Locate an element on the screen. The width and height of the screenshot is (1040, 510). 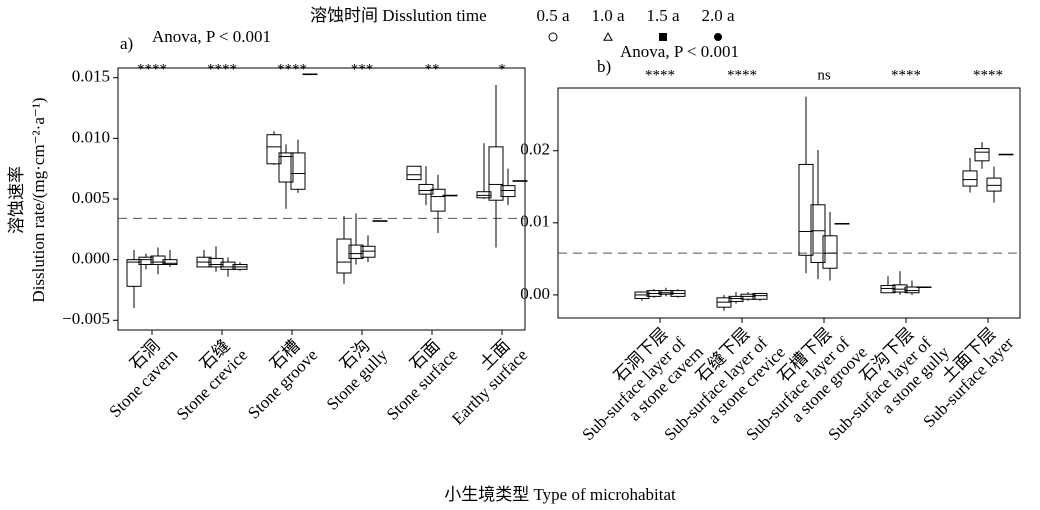
panel-label: a) is located at coordinates (126, 43).